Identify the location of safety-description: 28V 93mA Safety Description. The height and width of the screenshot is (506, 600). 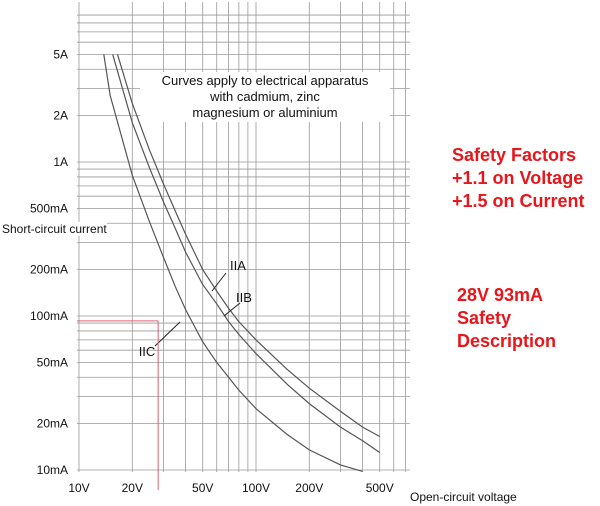
(506, 318).